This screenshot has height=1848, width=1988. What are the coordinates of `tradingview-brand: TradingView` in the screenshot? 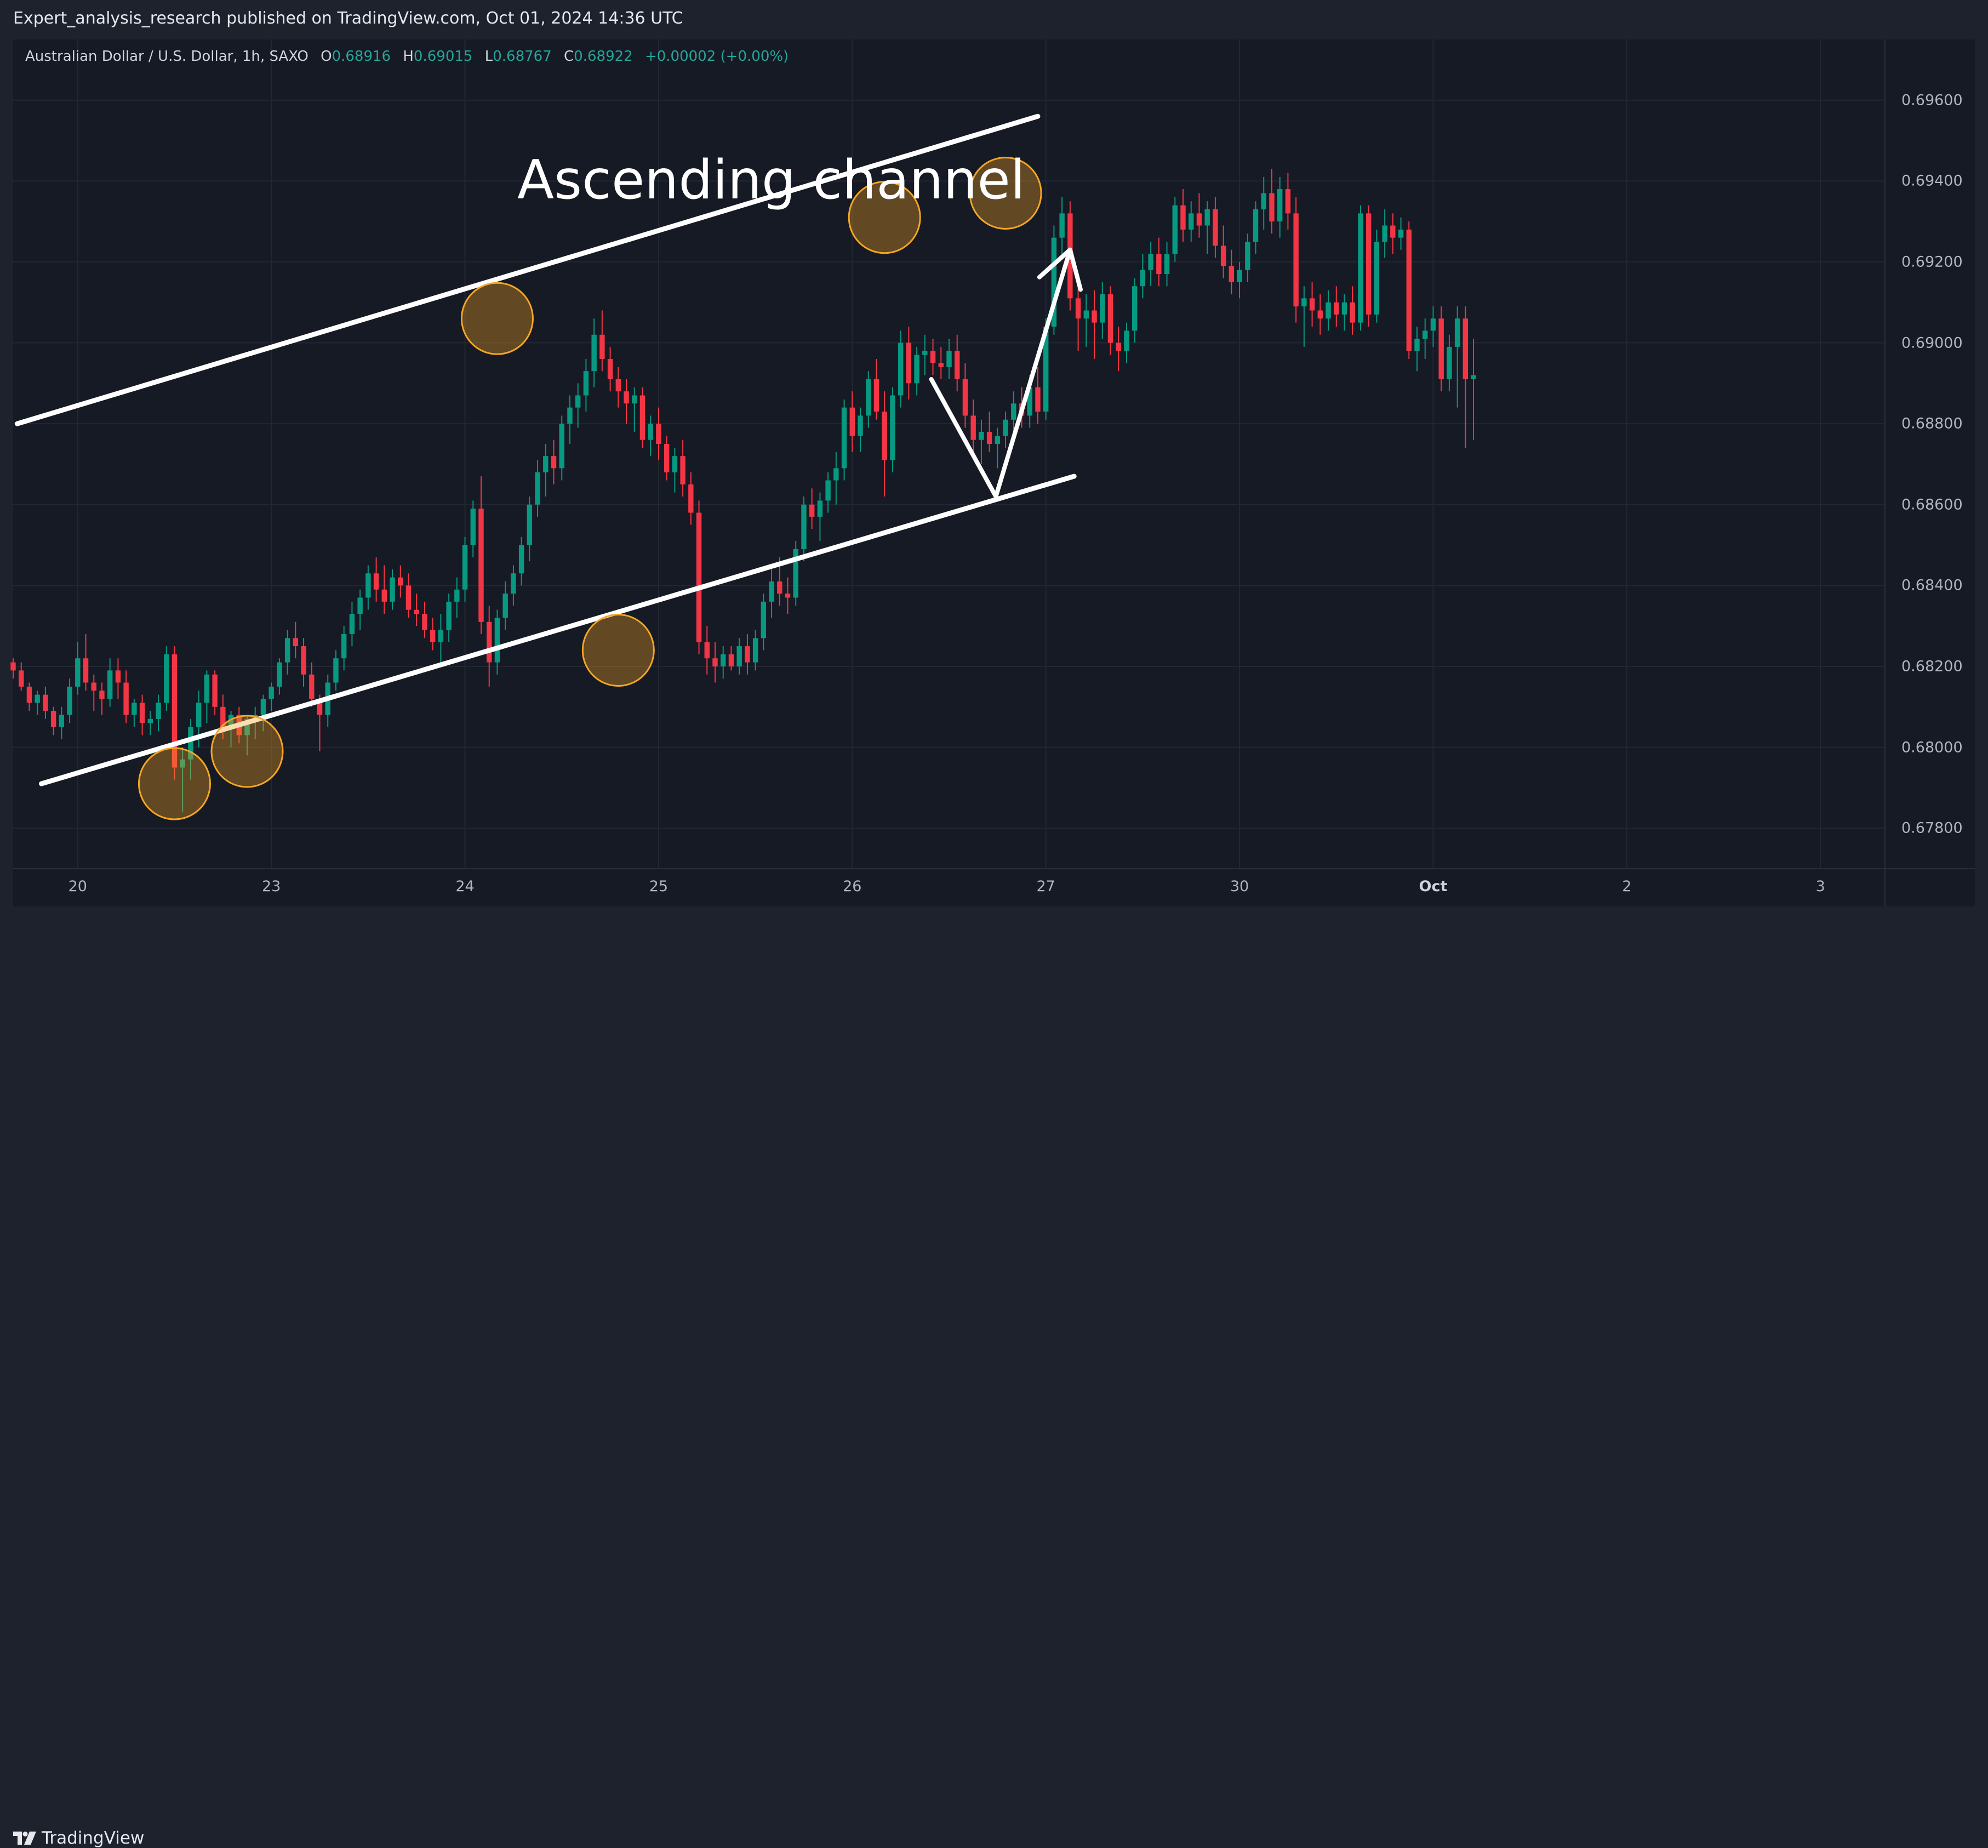 It's located at (78, 1838).